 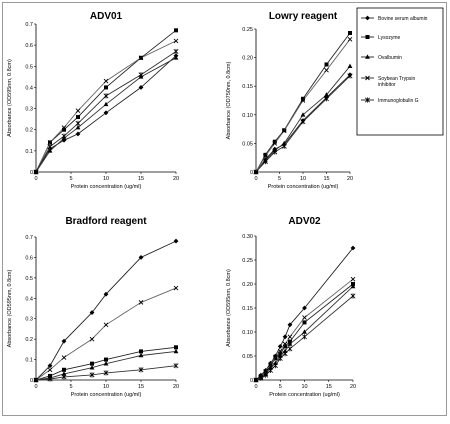 What do you see at coordinates (141, 179) in the screenshot?
I see `x-tick-label: 15` at bounding box center [141, 179].